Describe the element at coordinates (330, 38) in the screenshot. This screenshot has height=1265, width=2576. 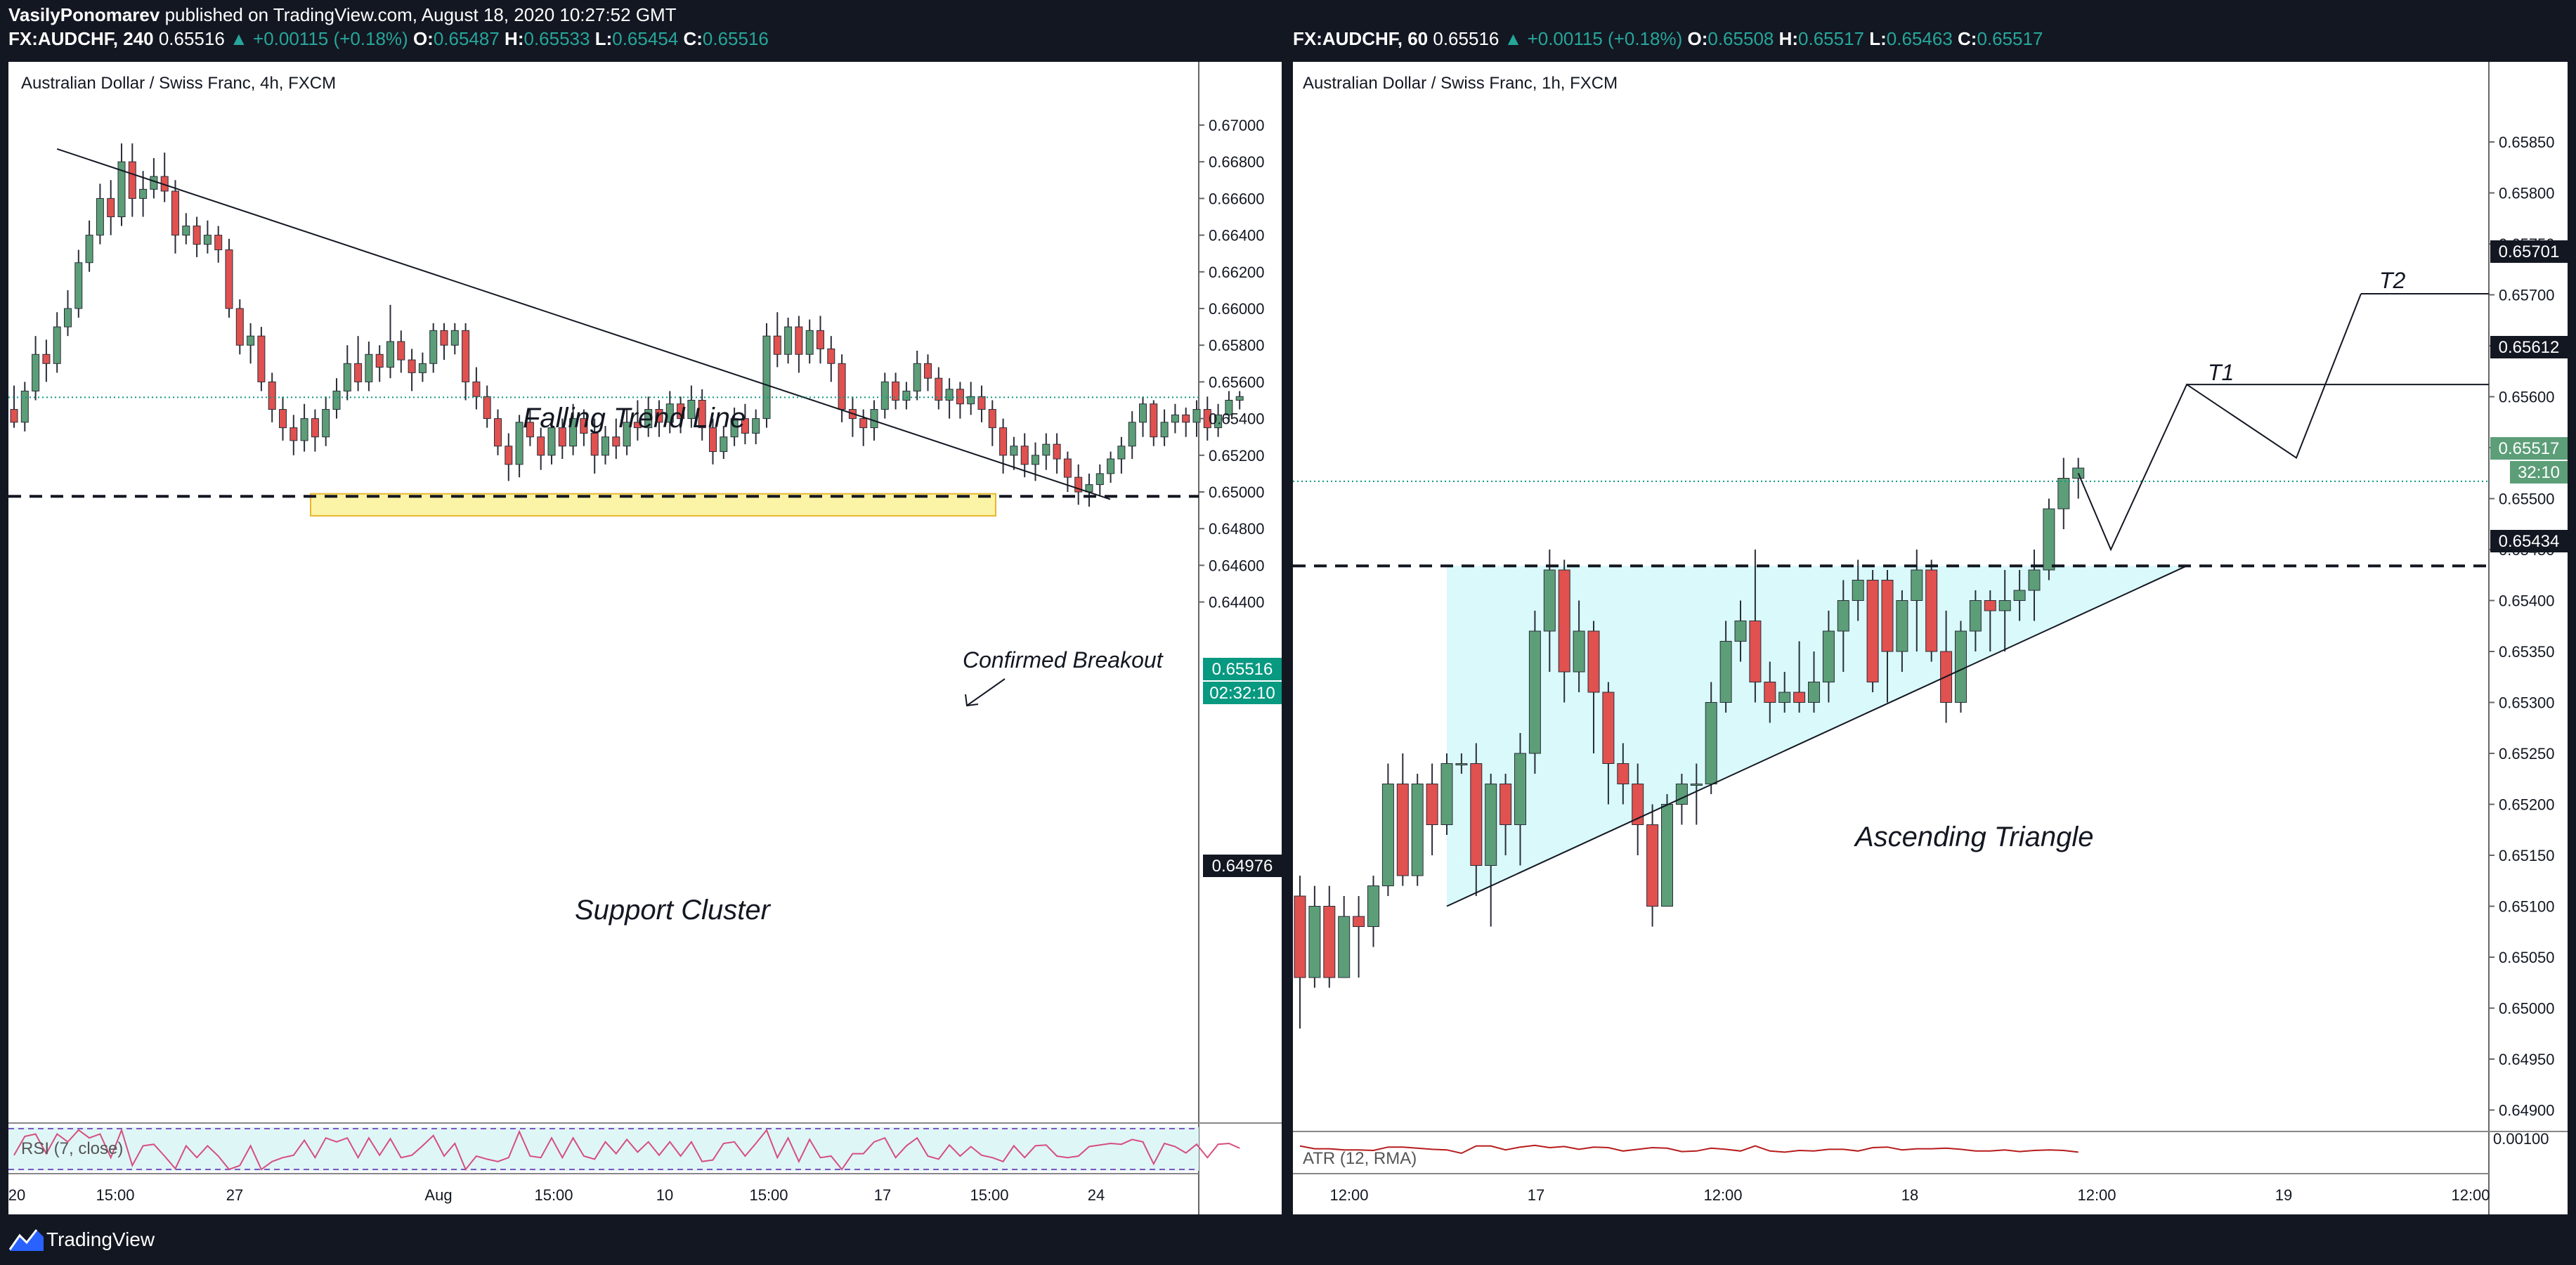
I see `left-change: +0.00115 (+0.18%)` at that location.